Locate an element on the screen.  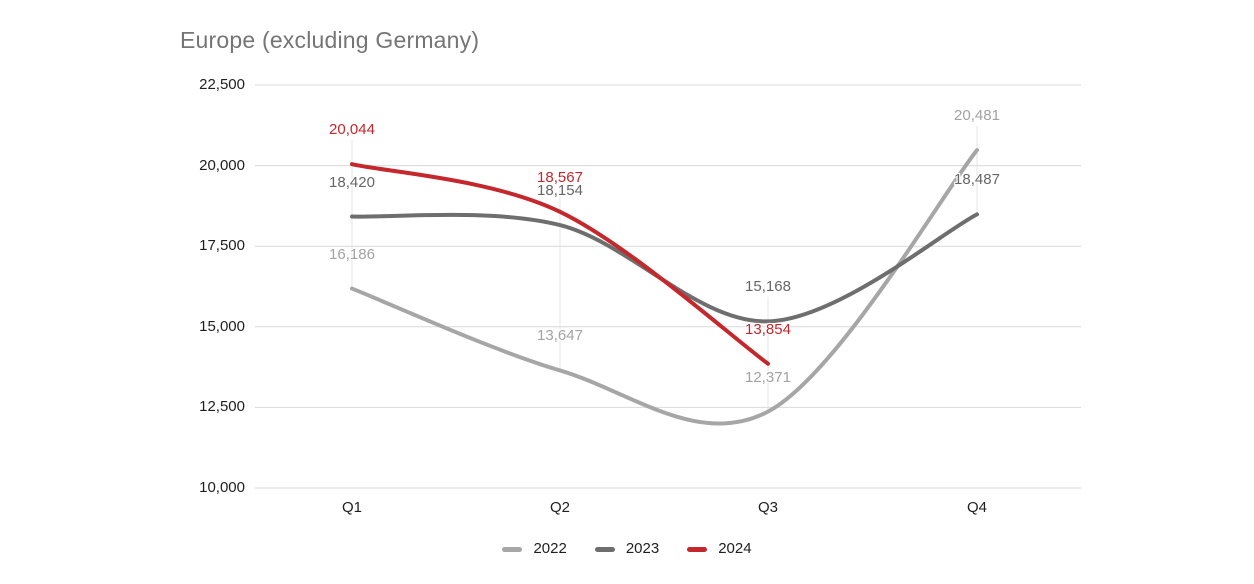
legend-item-2024: 2024 is located at coordinates (719, 549).